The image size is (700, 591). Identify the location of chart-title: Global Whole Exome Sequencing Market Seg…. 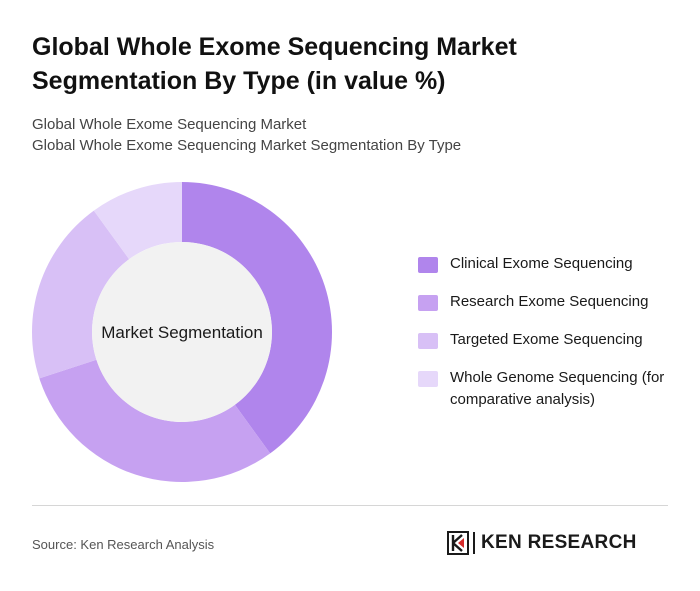
(274, 64).